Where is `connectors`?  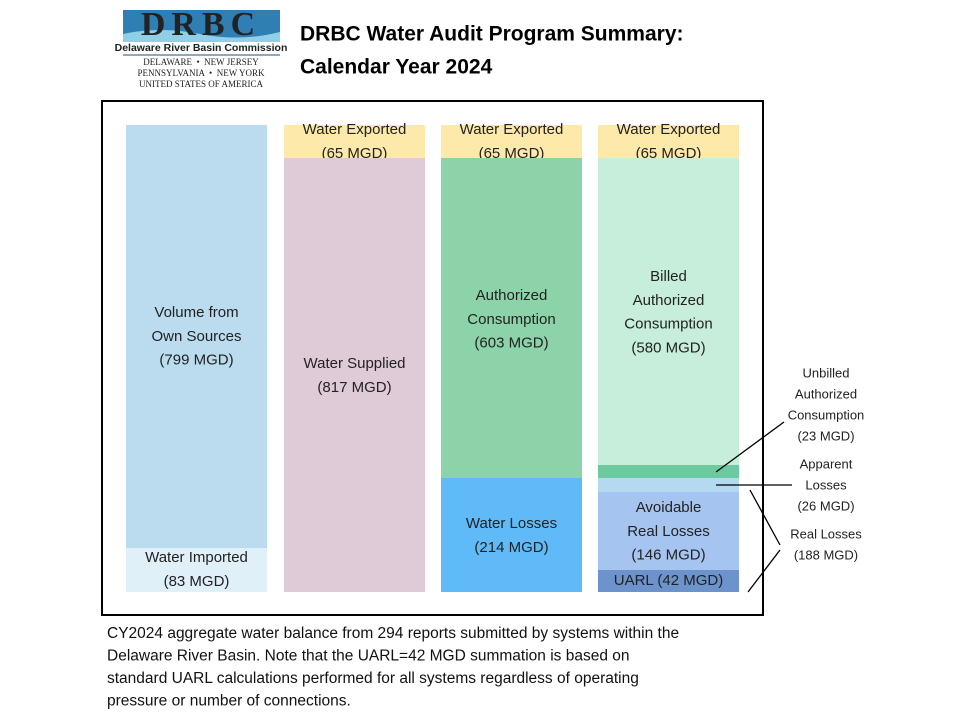
connectors is located at coordinates (753, 507).